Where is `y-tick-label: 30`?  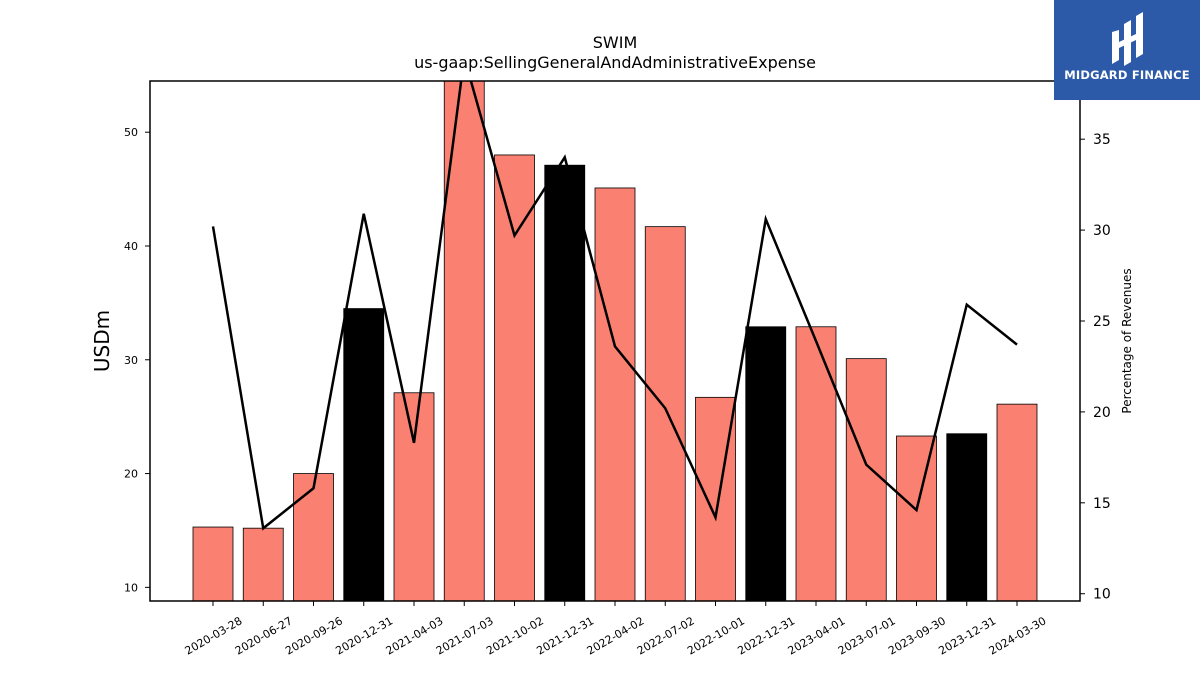
y-tick-label: 30 is located at coordinates (131, 360).